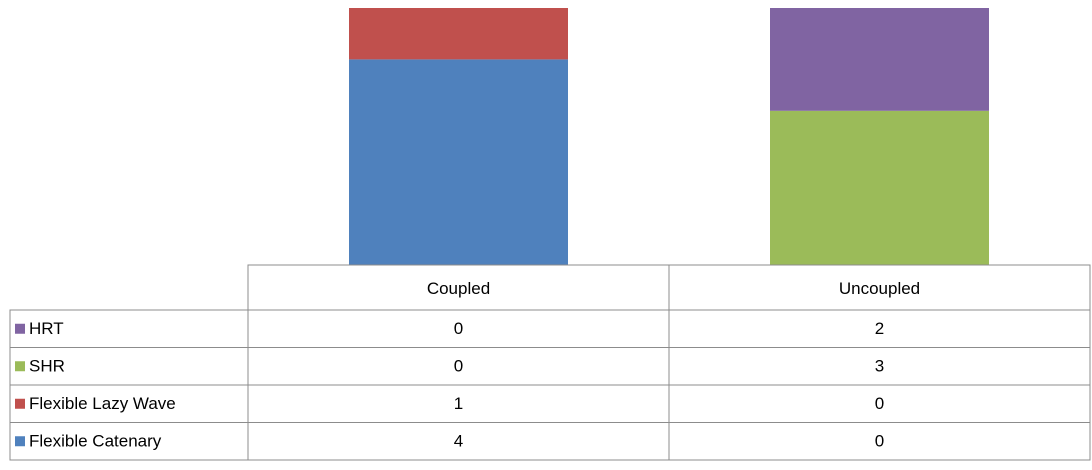 The height and width of the screenshot is (470, 1092). Describe the element at coordinates (458, 403) in the screenshot. I see `table-value: 1` at that location.